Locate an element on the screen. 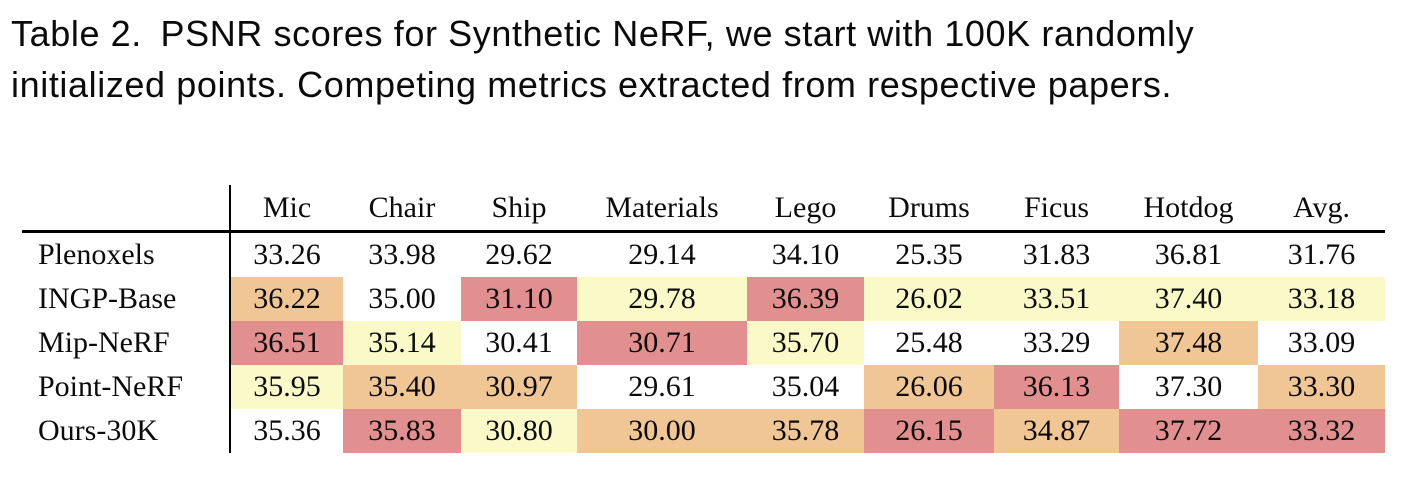 This screenshot has height=484, width=1404. score-cell: 35.04 is located at coordinates (805, 386).